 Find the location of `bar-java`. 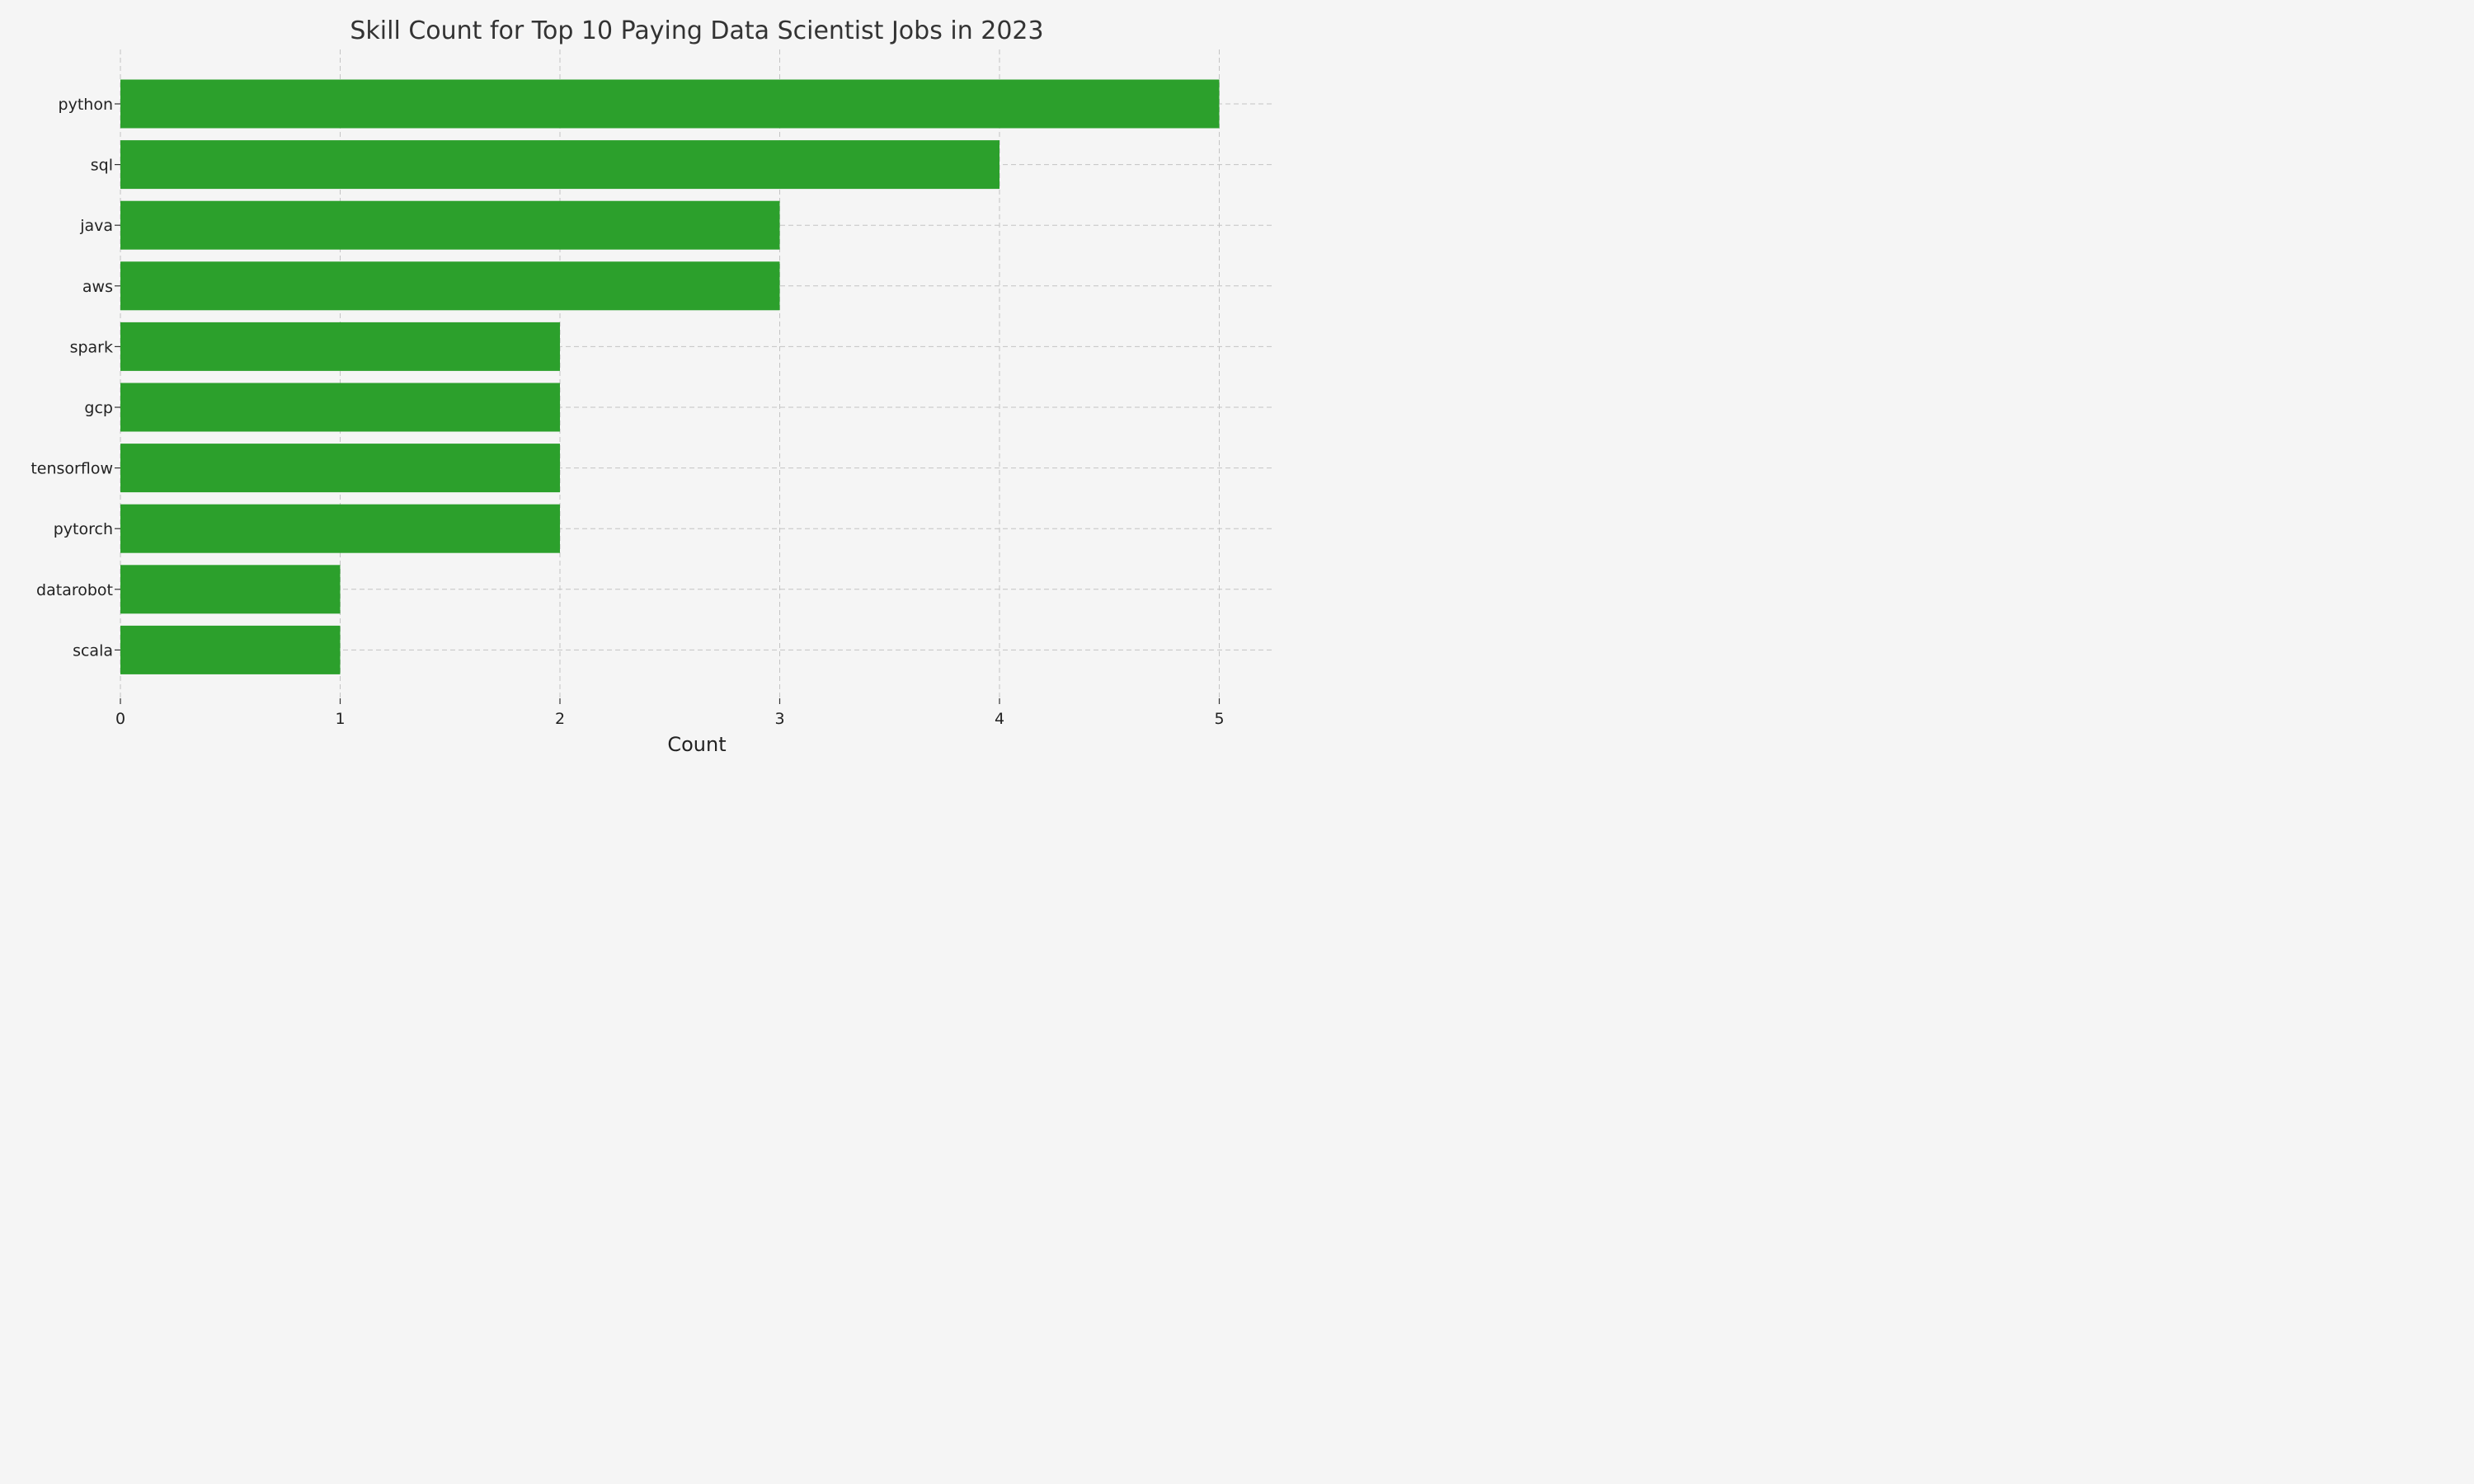

bar-java is located at coordinates (450, 225).